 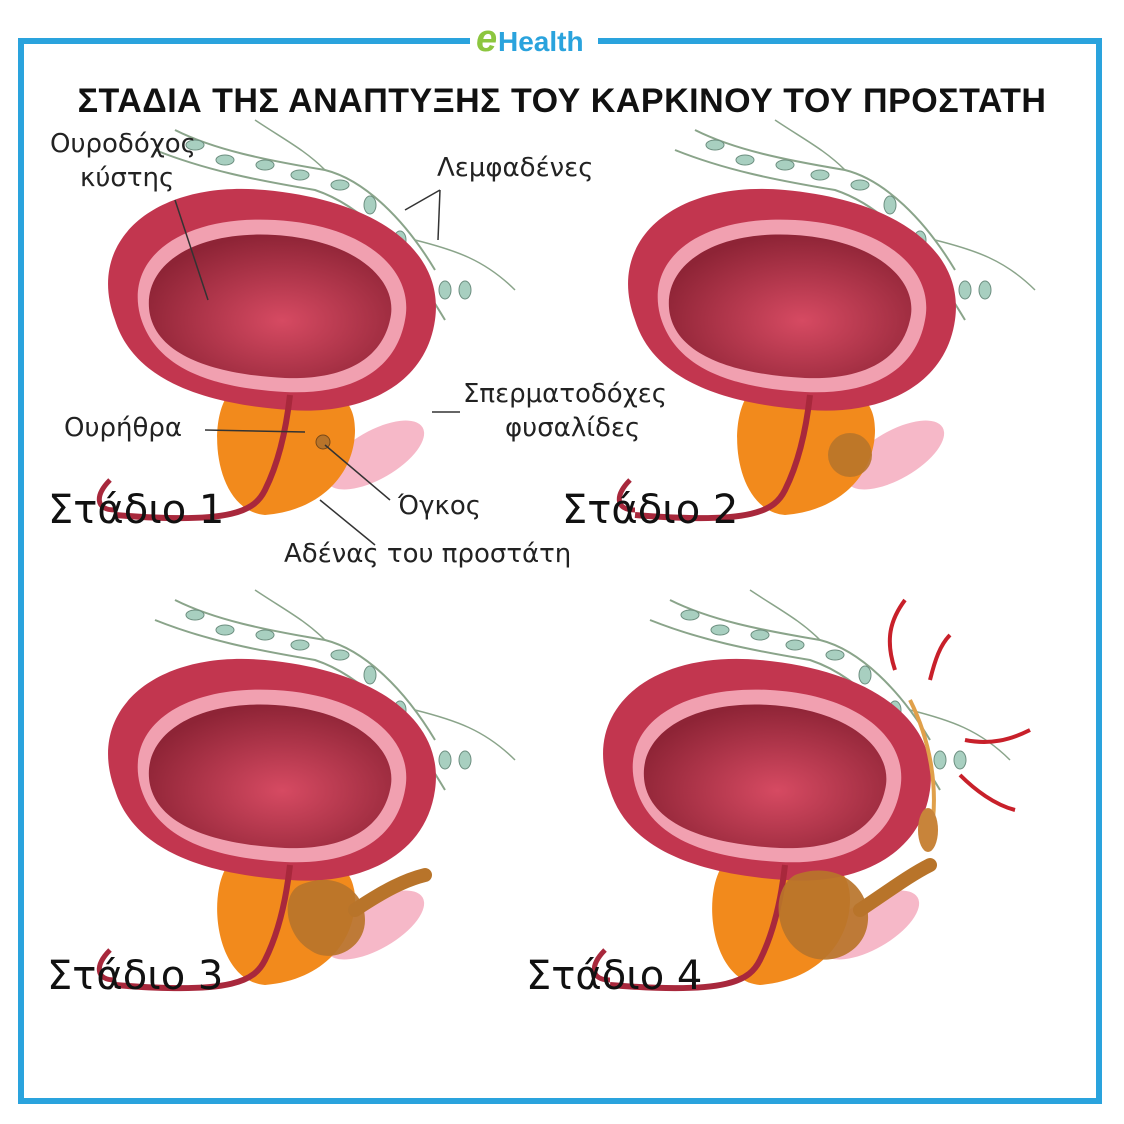 What do you see at coordinates (440, 506) in the screenshot?
I see `tumor-label: Όγκος` at bounding box center [440, 506].